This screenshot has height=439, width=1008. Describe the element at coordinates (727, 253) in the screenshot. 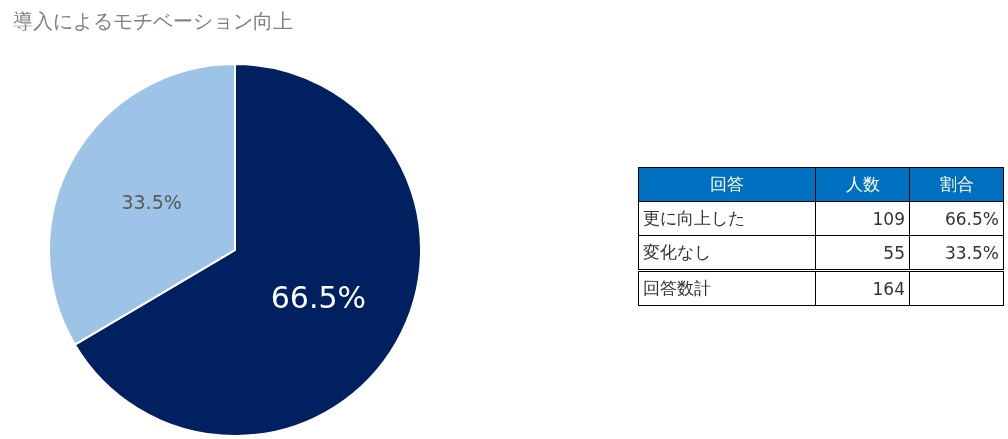

I see `text: 変化なし` at that location.